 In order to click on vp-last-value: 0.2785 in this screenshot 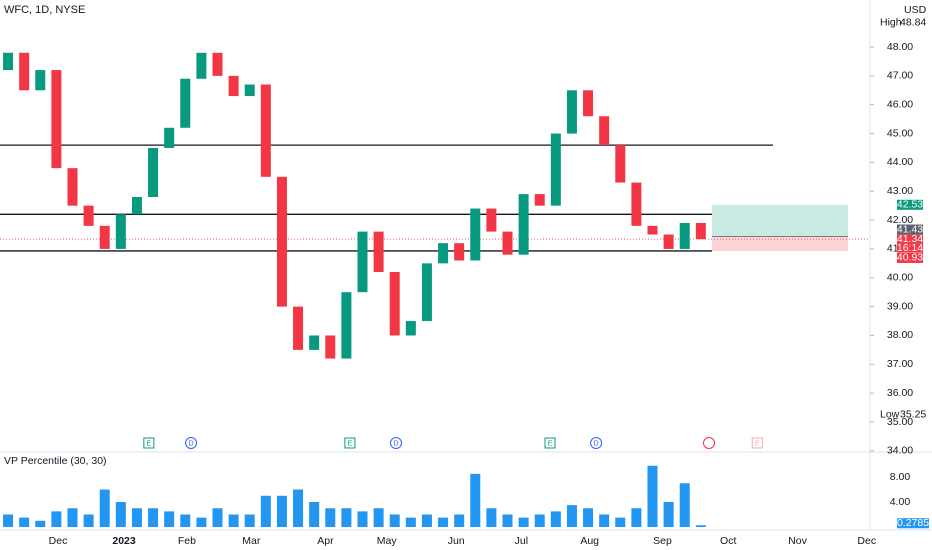, I will do `click(913, 523)`.